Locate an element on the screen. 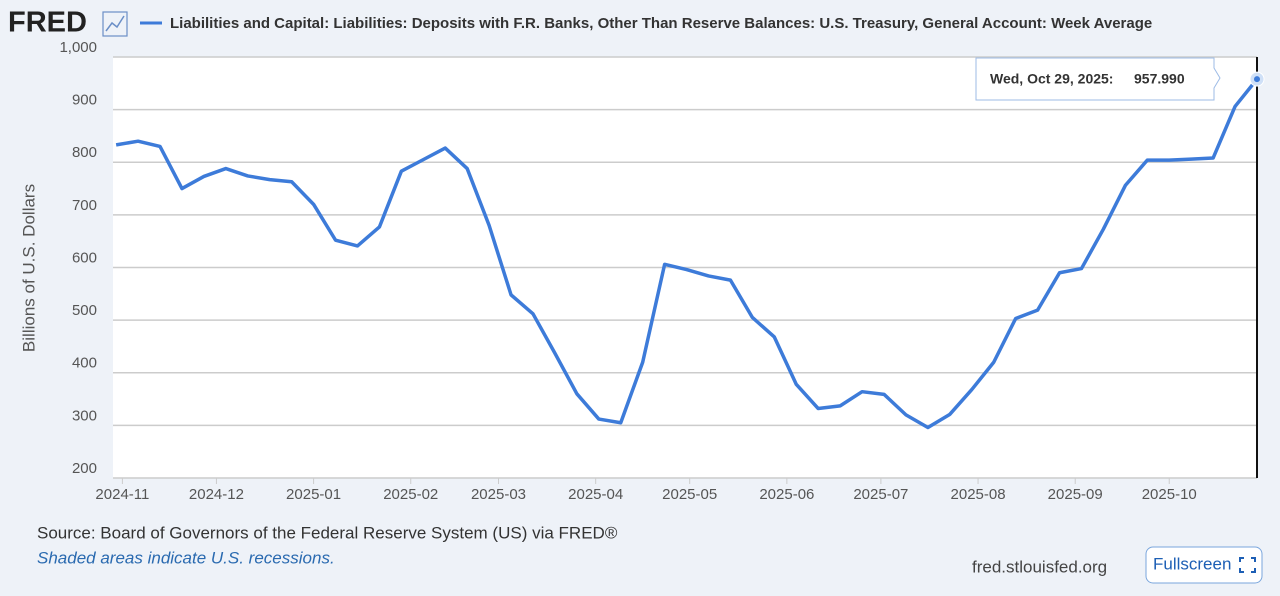  recession-note: Shaded areas indicate U.S. recessions. is located at coordinates (186, 557).